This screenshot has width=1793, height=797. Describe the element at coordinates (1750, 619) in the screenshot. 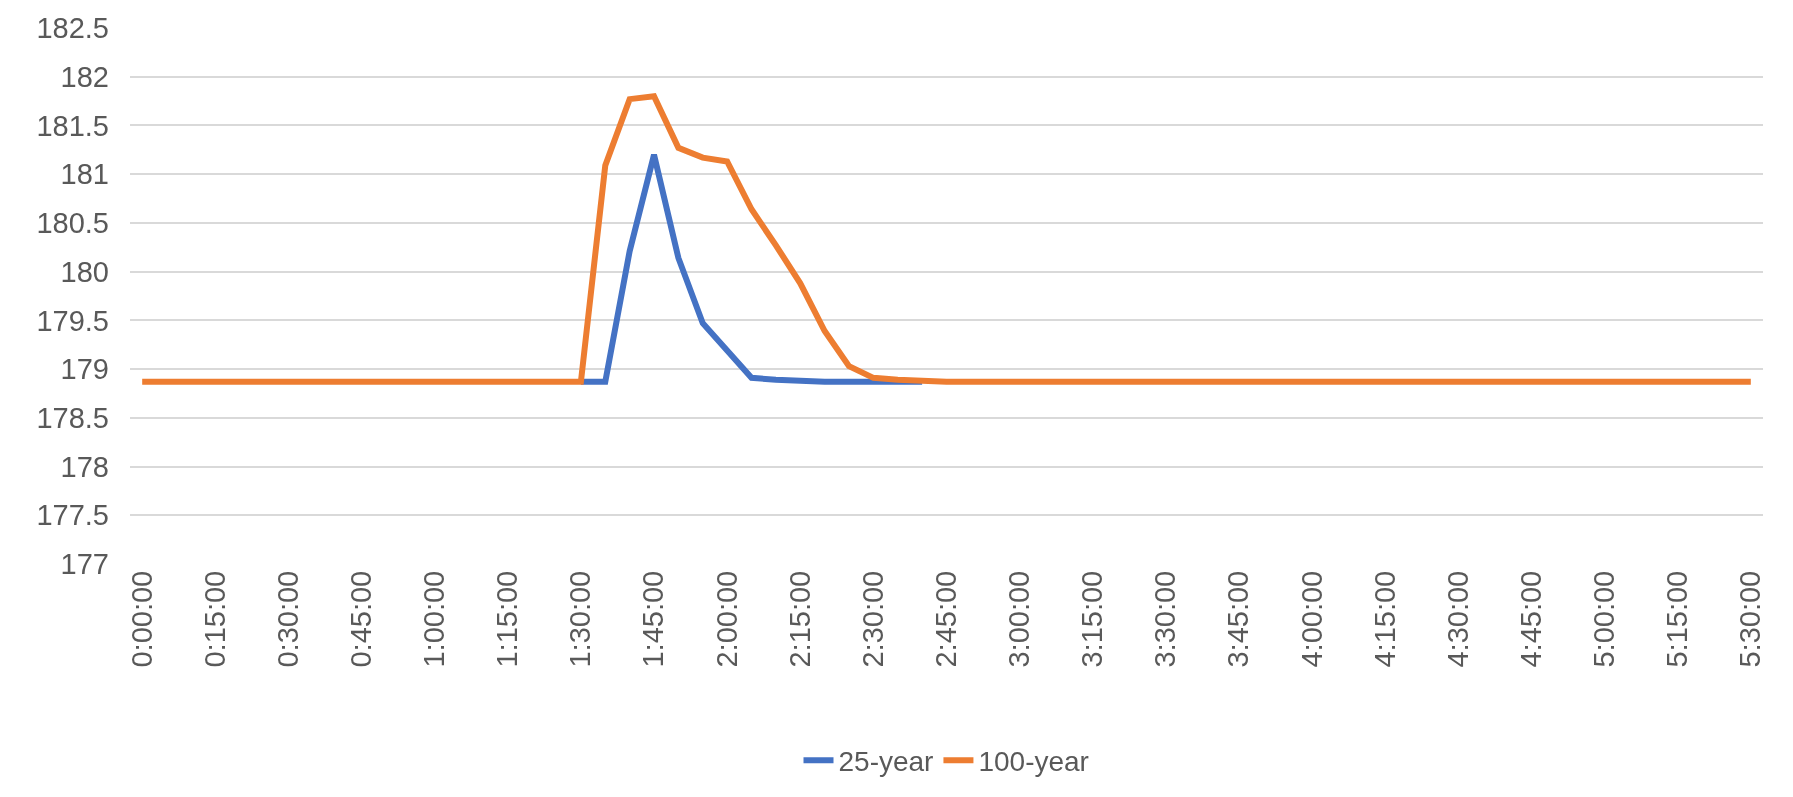

I see `x-tick-label: 5:30:00` at that location.